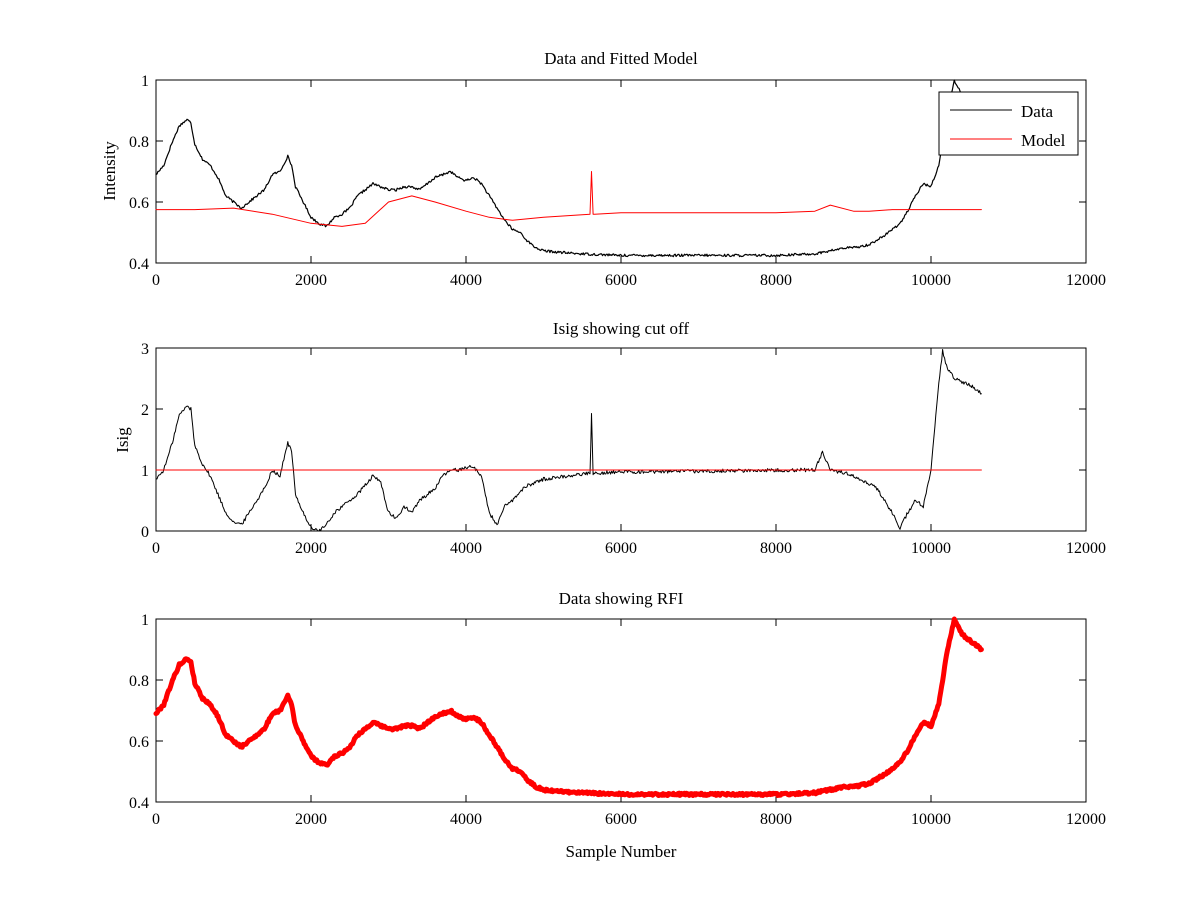 This screenshot has height=900, width=1200. Describe the element at coordinates (145, 532) in the screenshot. I see `y-tick-label: 0` at that location.